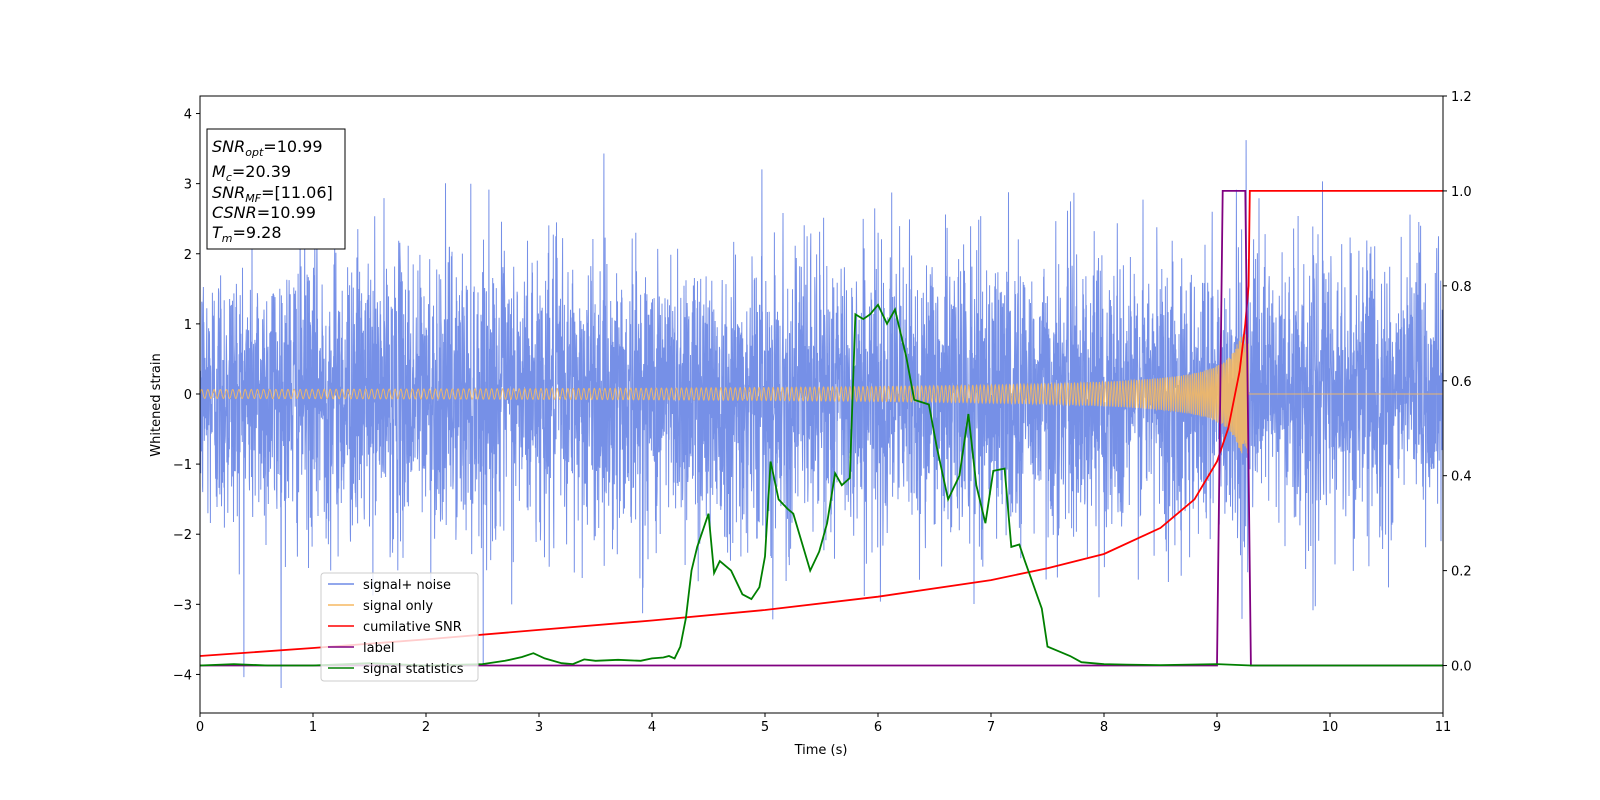 This screenshot has width=1600, height=800. I want to click on x-tick-label: 11, so click(1443, 727).